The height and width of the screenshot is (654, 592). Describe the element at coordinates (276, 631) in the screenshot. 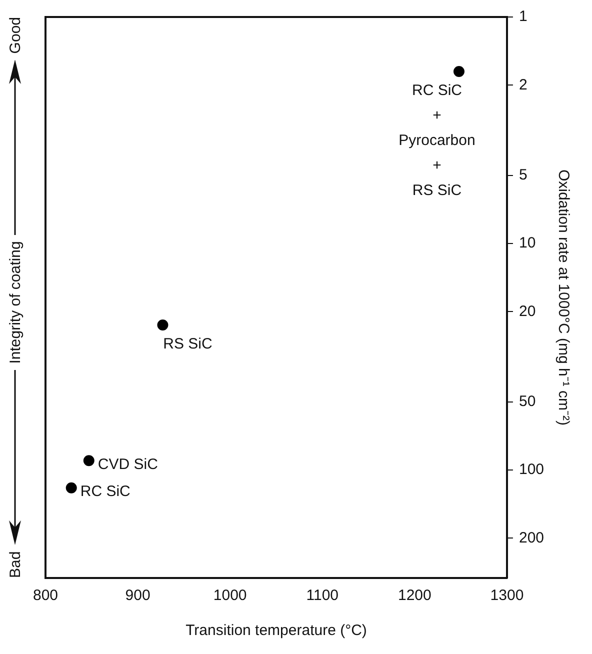

I see `x-axis-title: Transition temperature (°C)` at that location.